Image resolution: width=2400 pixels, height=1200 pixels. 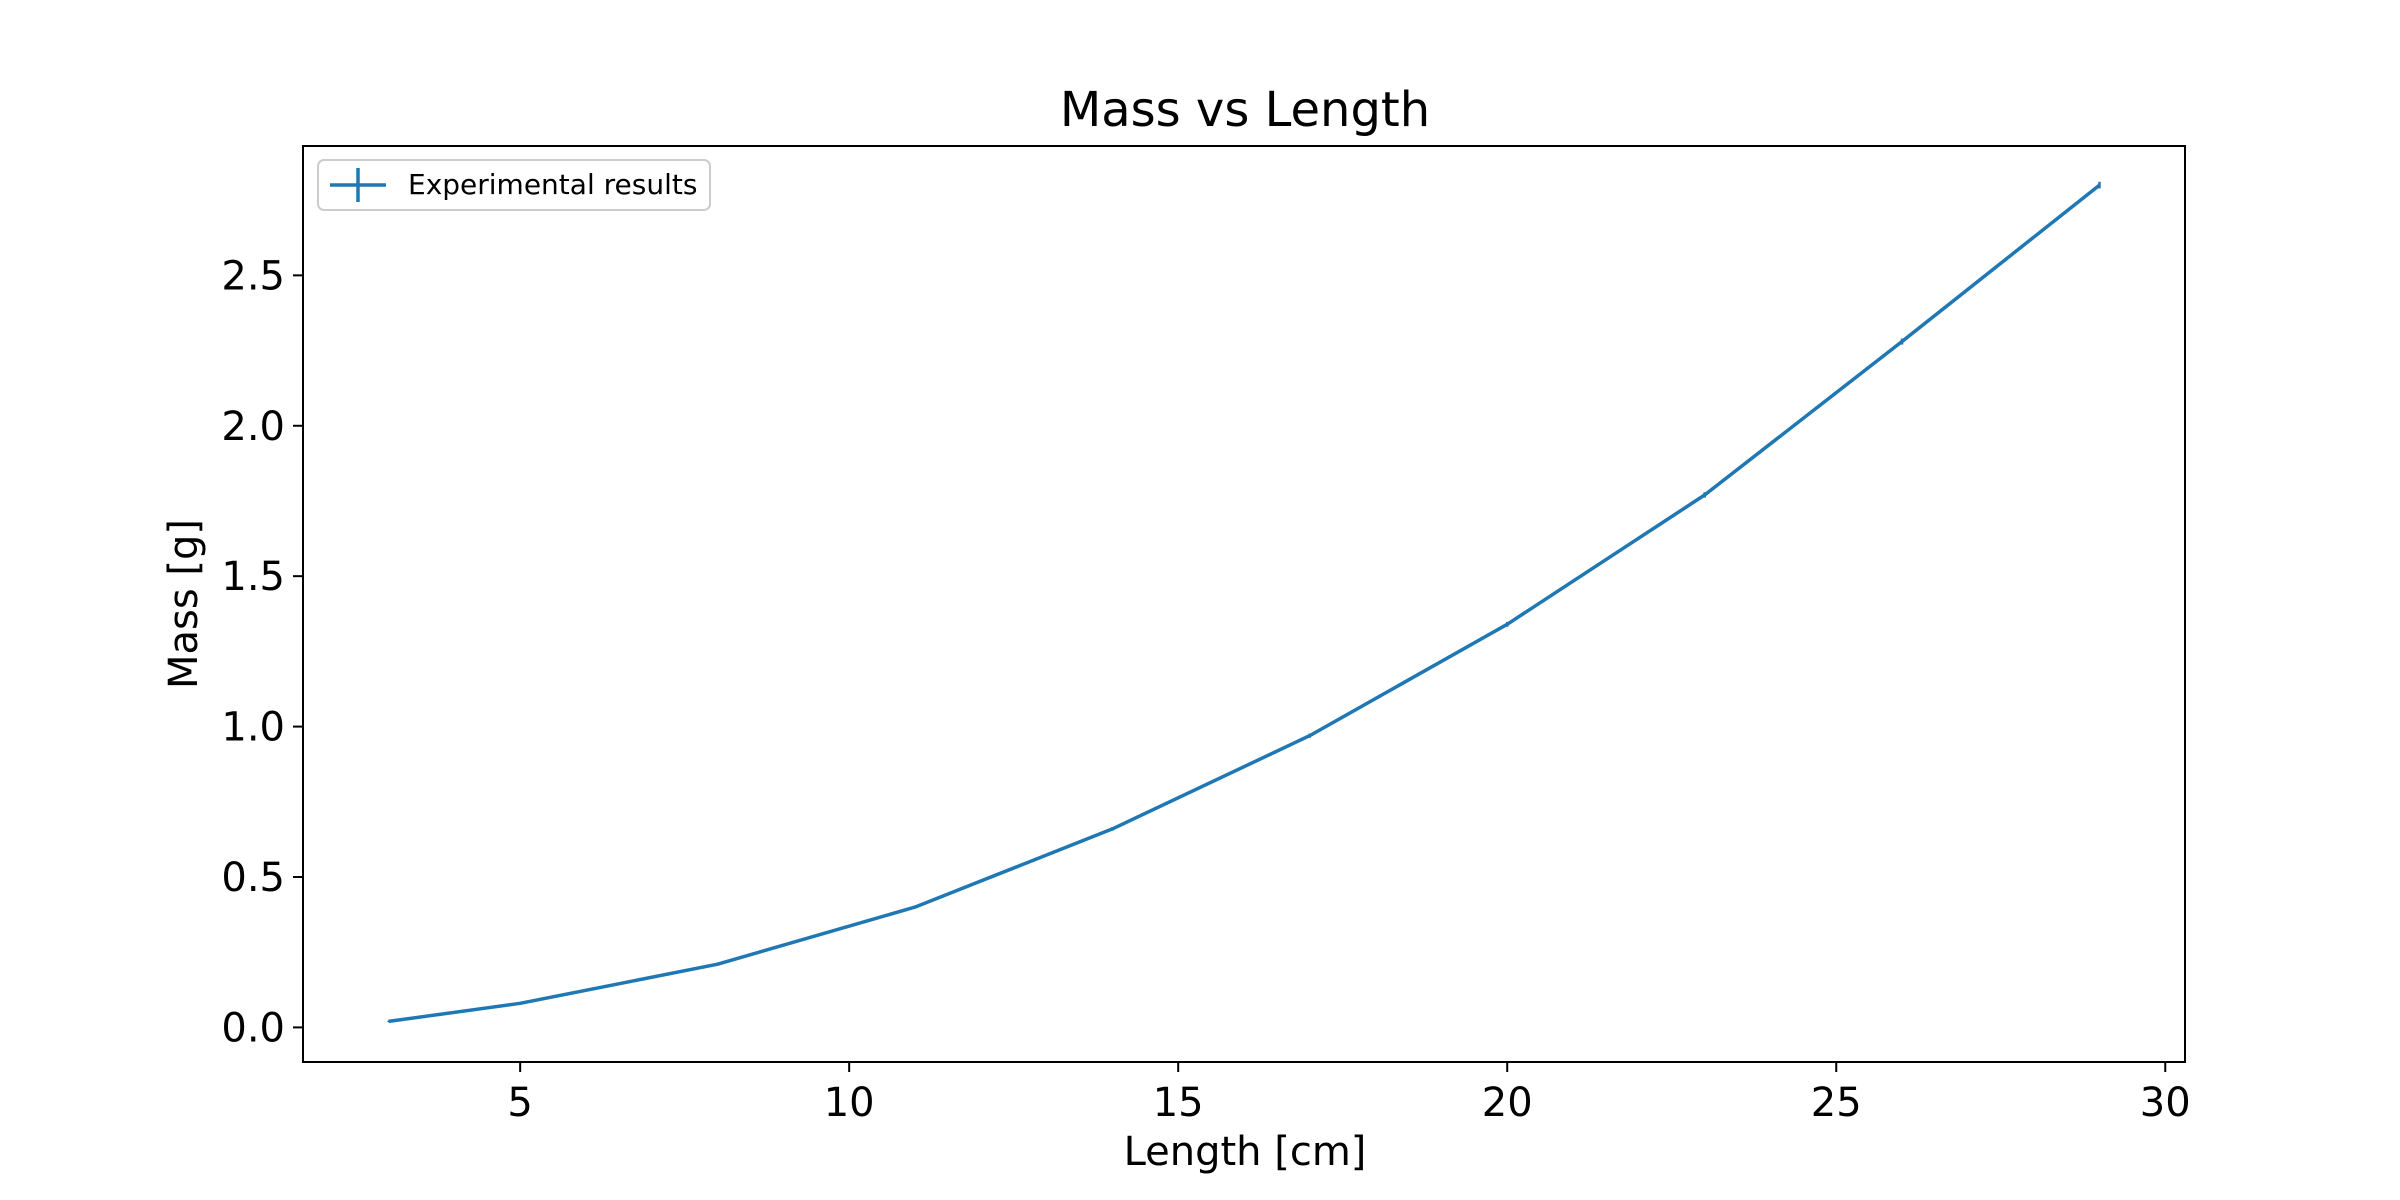 I want to click on y-axis-label: Mass [g], so click(x=184, y=604).